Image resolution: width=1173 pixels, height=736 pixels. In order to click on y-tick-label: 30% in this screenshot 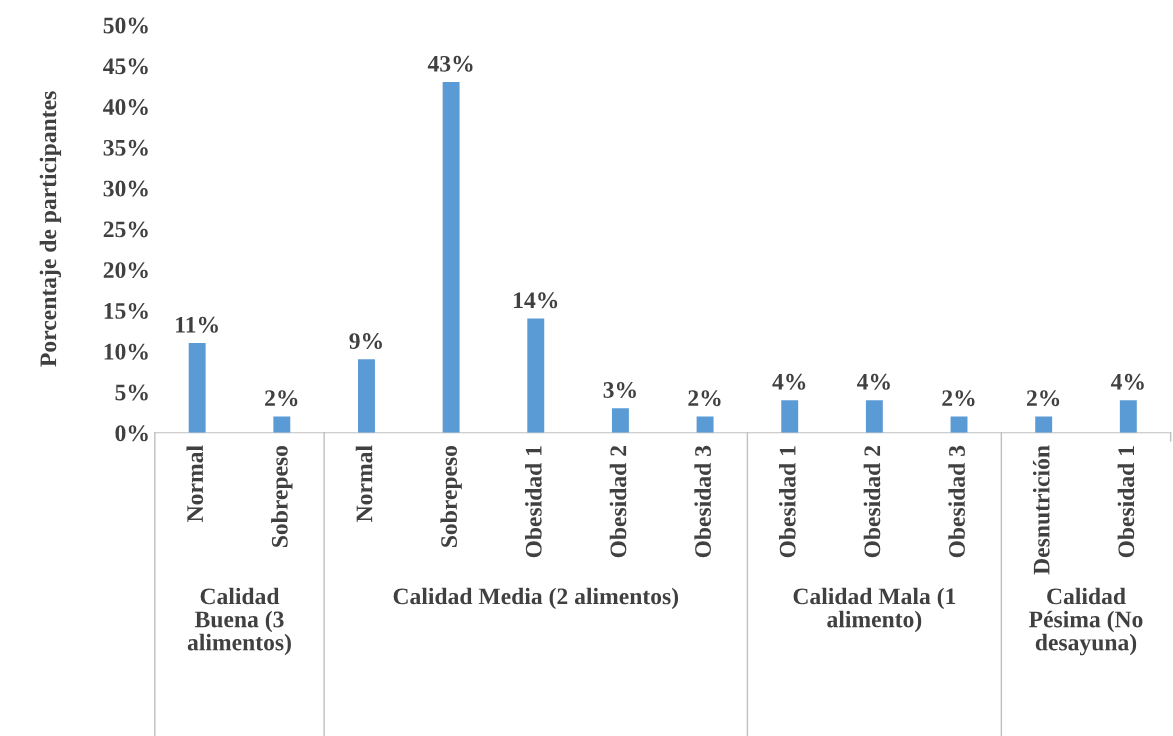, I will do `click(125, 188)`.